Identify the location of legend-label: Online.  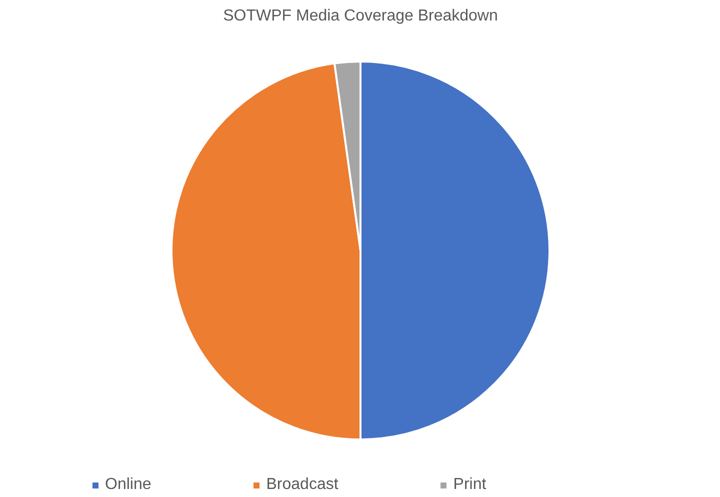
(128, 485).